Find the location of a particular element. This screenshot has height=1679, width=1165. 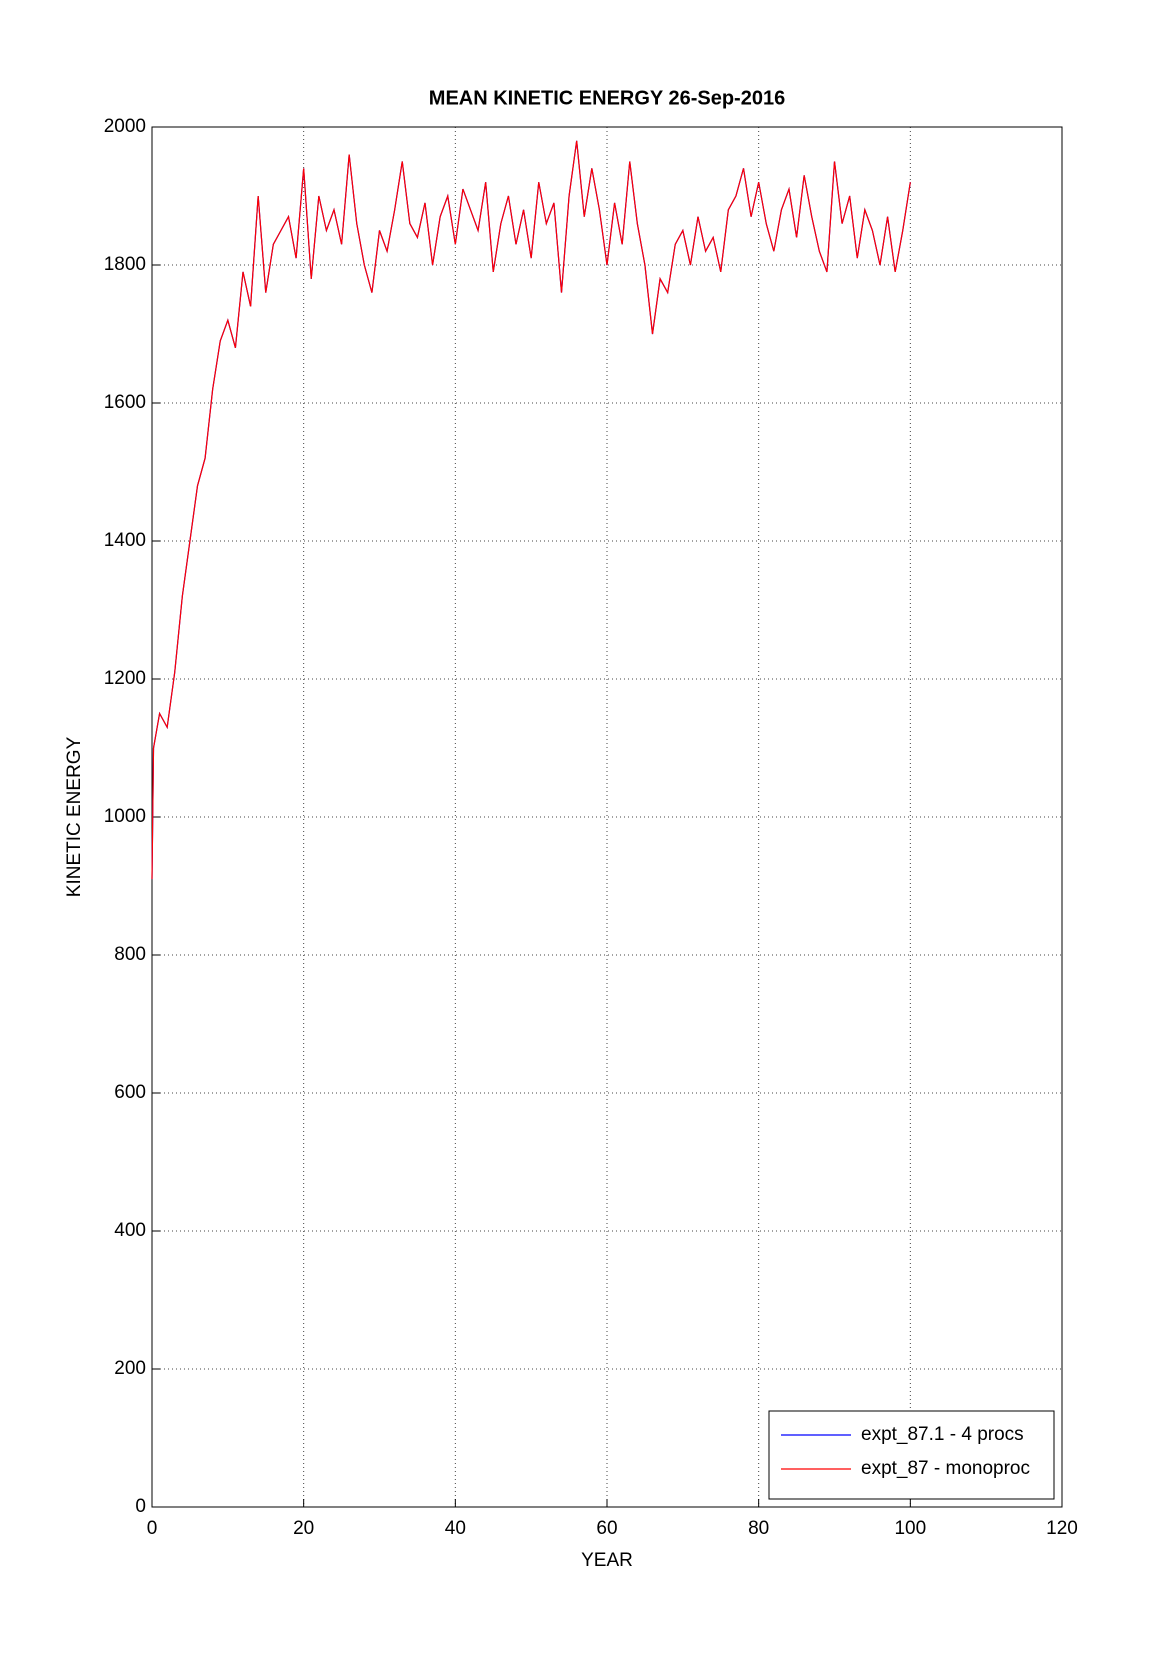

y-tick-label: 2000 is located at coordinates (125, 126).